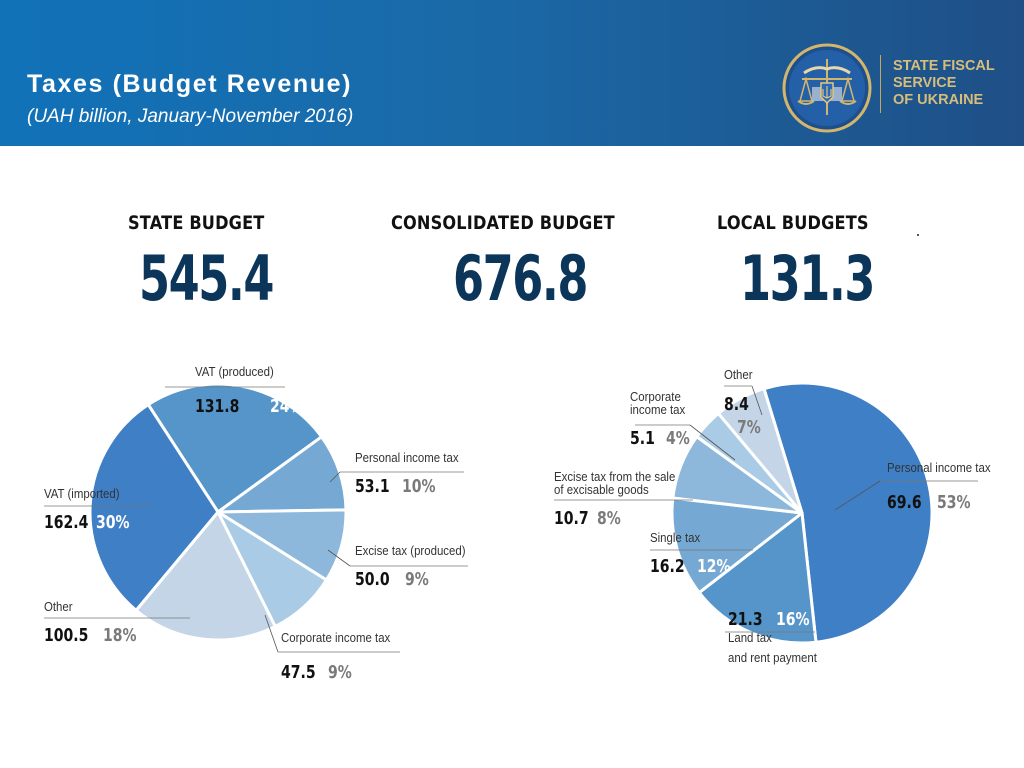 The height and width of the screenshot is (768, 1024). What do you see at coordinates (410, 550) in the screenshot?
I see `slice-label-name: Excise tax (produced)` at bounding box center [410, 550].